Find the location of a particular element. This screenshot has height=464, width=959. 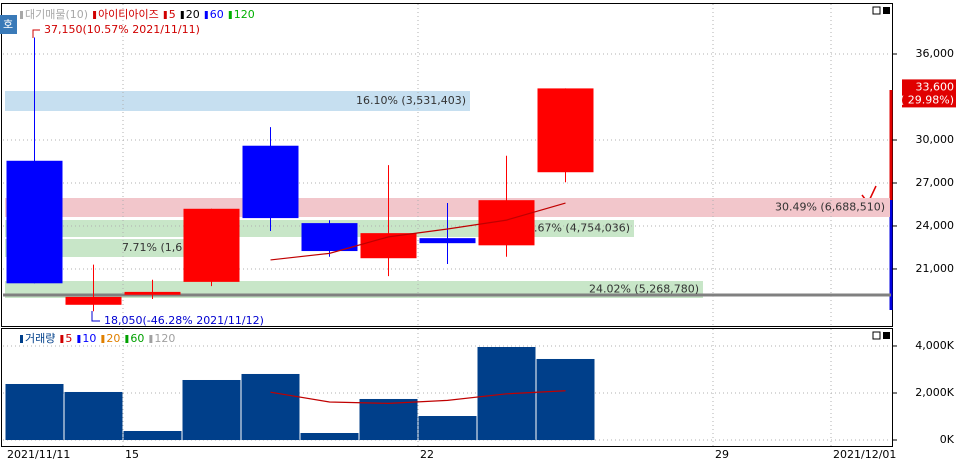

current-price-box is located at coordinates (929, 93).